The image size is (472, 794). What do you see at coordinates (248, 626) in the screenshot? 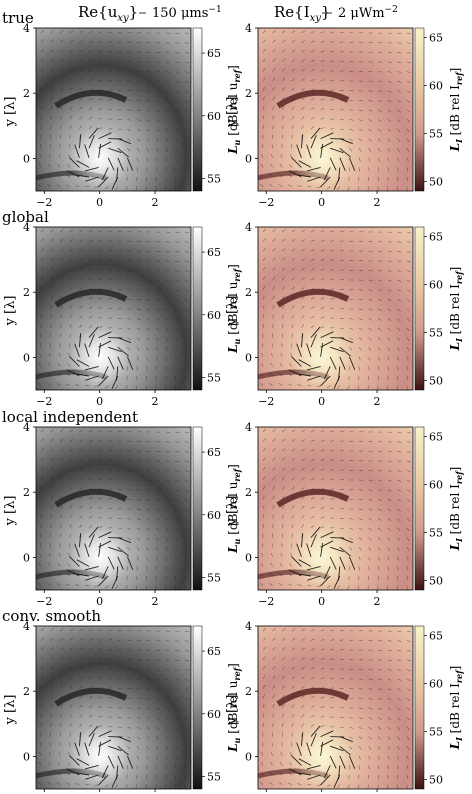
I see `y-tick-label: 4` at bounding box center [248, 626].